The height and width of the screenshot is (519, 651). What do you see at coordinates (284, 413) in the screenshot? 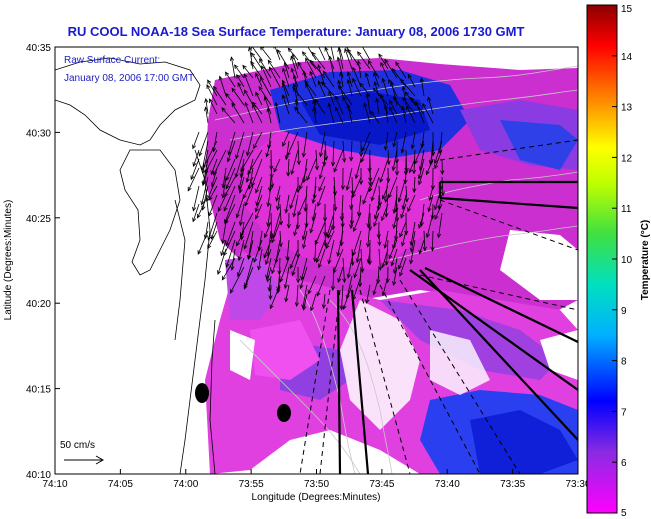
I see `radar-site-marker` at bounding box center [284, 413].